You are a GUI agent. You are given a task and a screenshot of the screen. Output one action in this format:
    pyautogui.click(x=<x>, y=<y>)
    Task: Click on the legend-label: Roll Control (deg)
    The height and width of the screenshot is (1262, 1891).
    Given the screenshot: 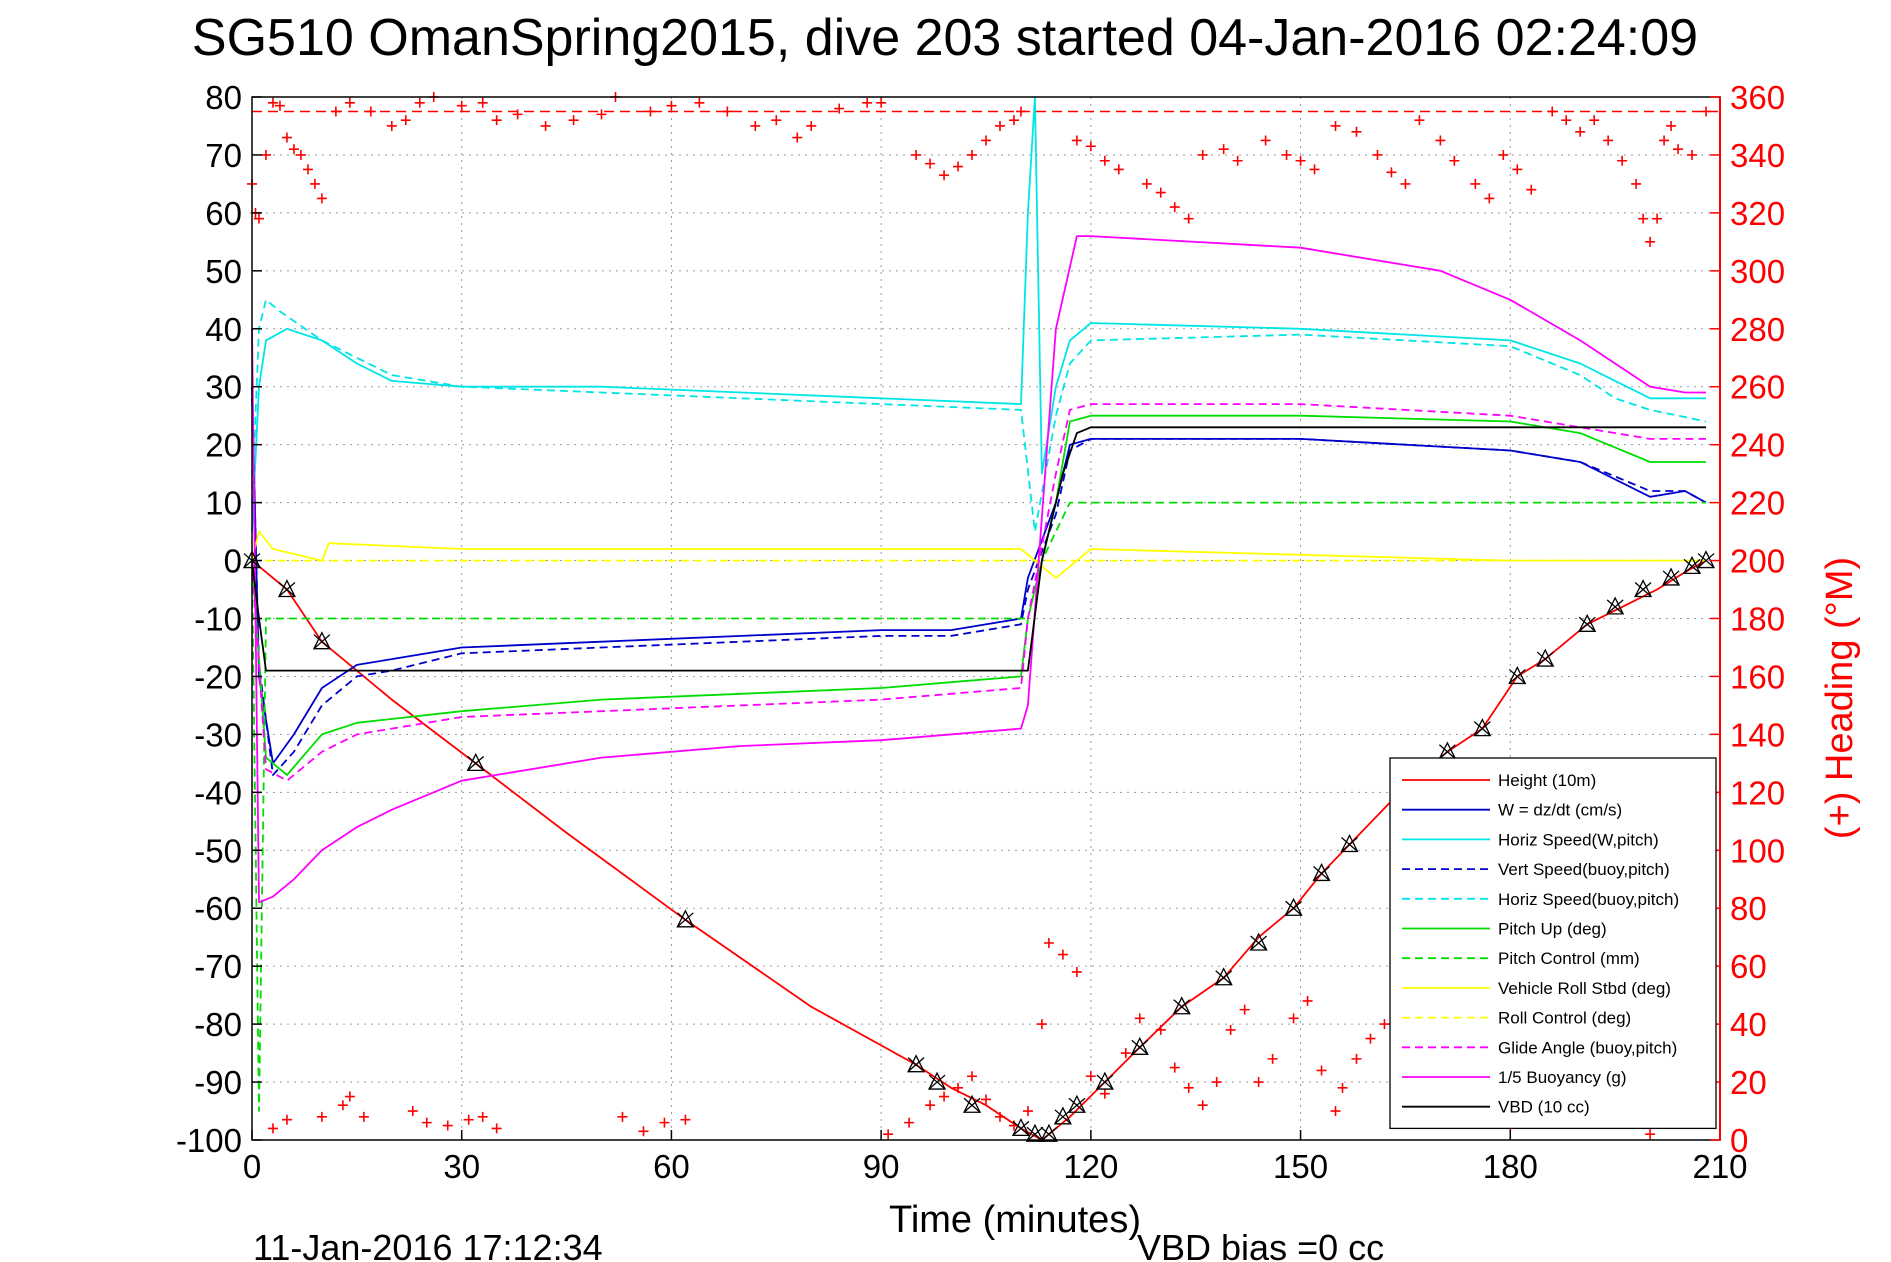 What is the action you would take?
    pyautogui.click(x=1564, y=1018)
    